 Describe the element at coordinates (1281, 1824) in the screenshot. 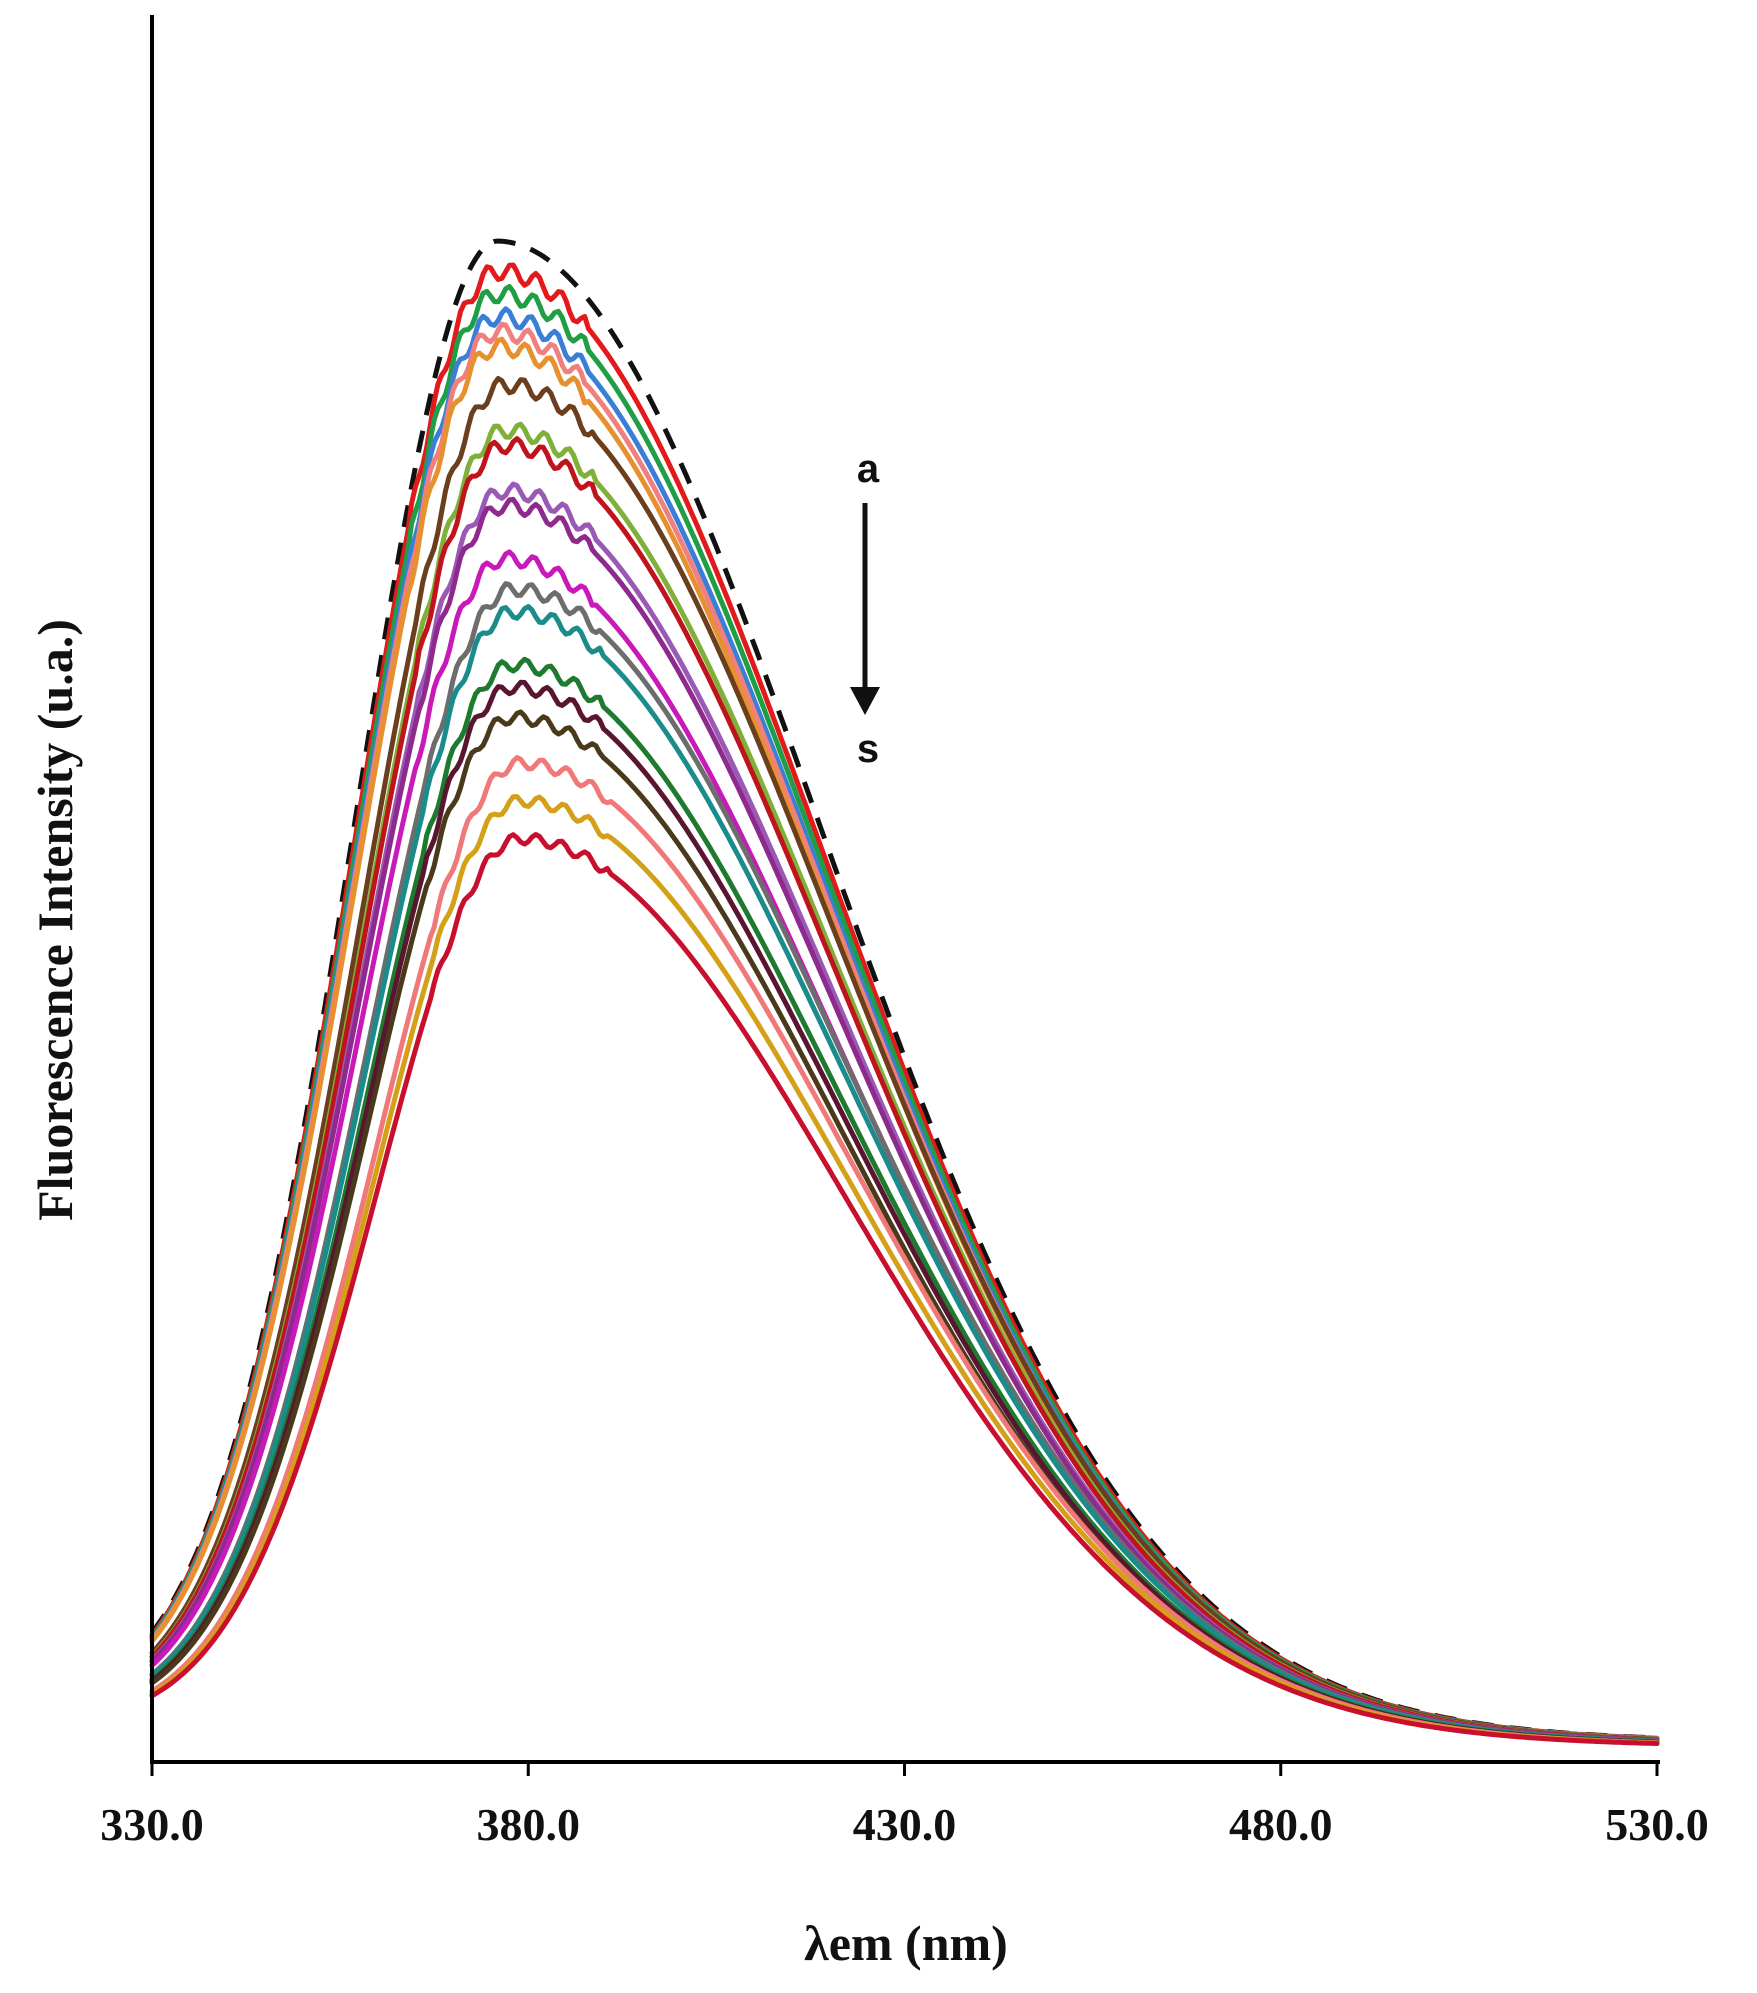

I see `x-tick-label: 480.0` at that location.